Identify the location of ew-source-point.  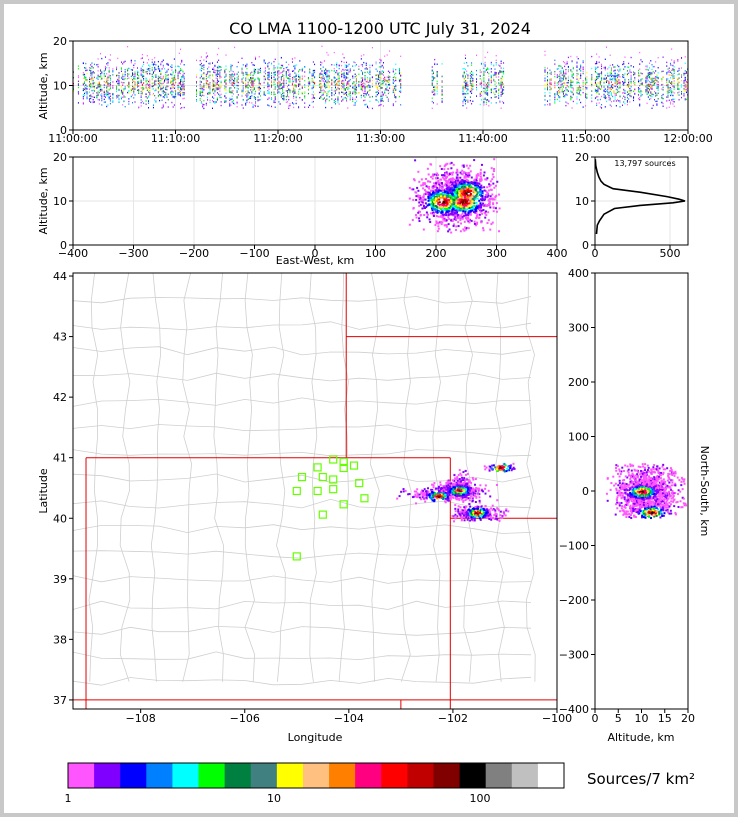
(446, 226).